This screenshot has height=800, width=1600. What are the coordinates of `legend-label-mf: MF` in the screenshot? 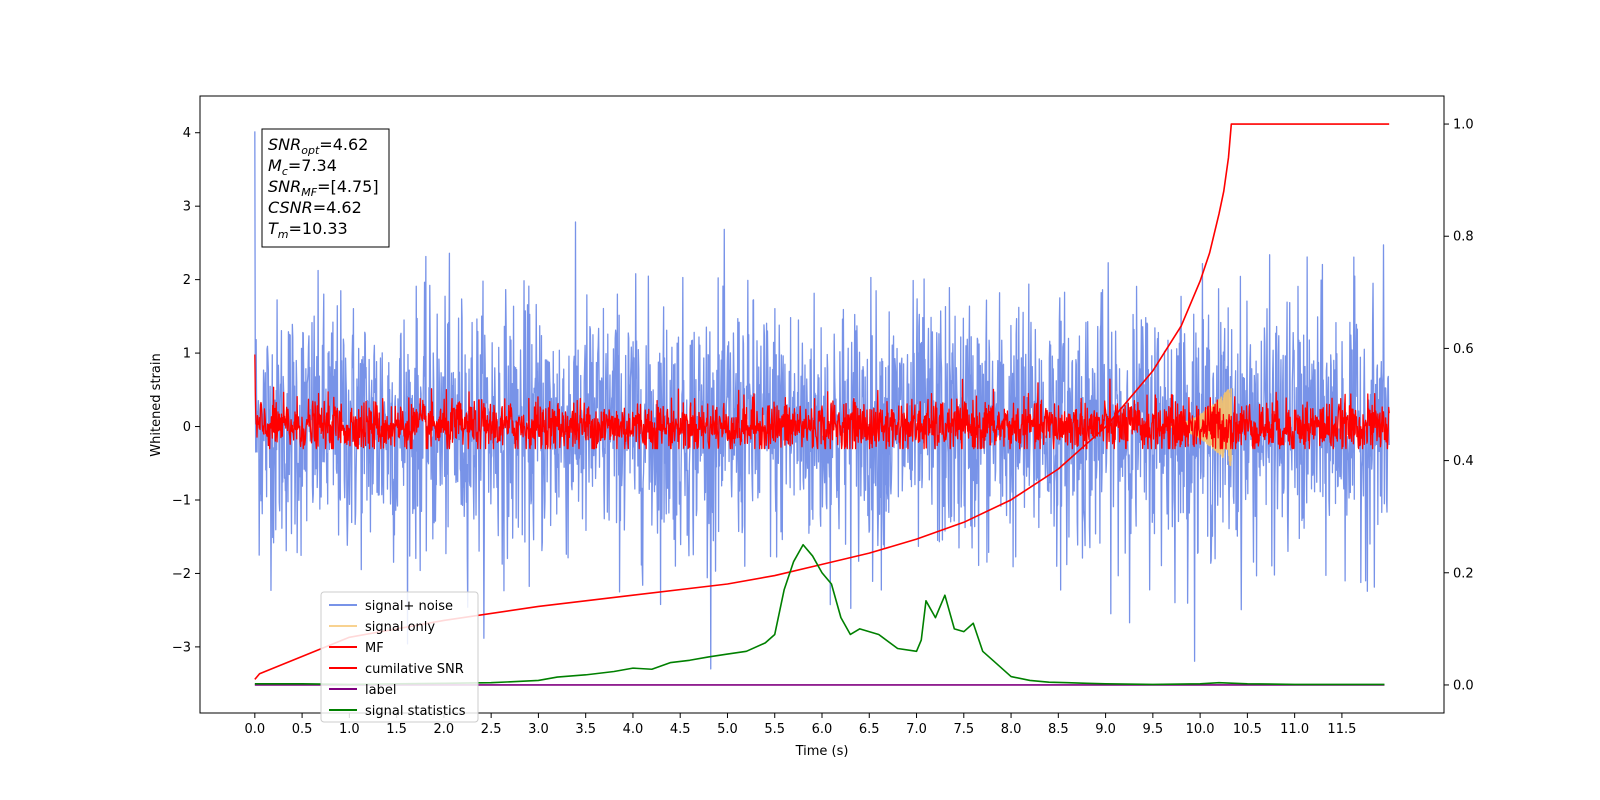 It's located at (374, 648).